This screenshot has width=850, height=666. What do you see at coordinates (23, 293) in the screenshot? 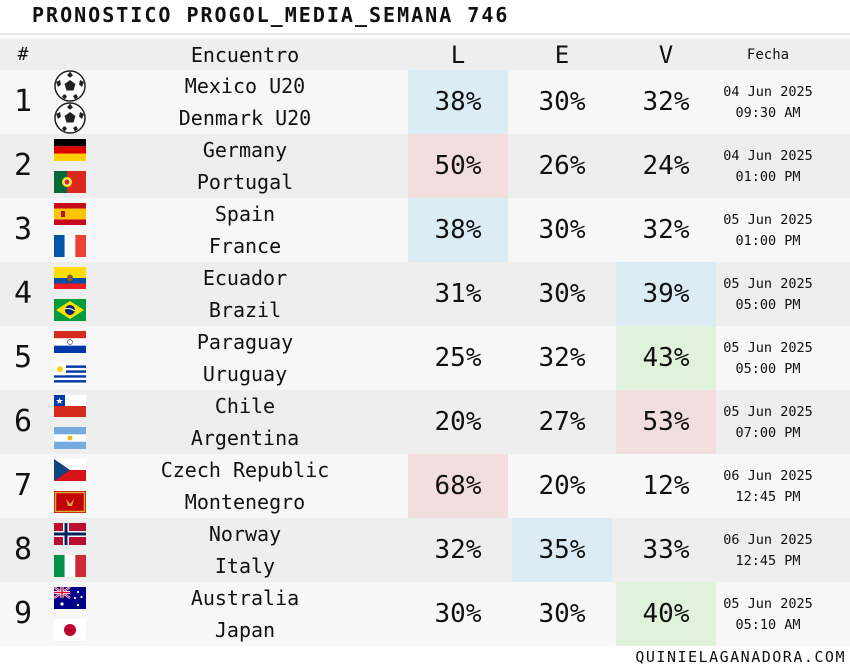
I see `match-number: 4` at bounding box center [23, 293].